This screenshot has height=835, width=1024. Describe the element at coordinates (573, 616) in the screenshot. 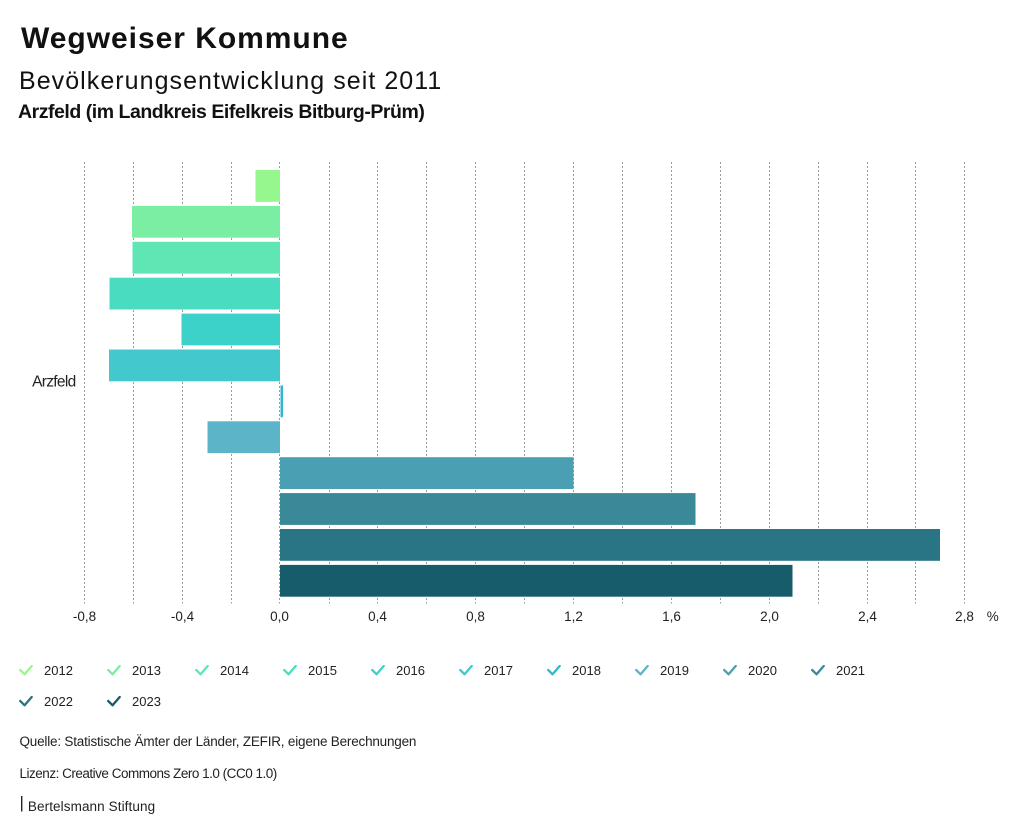

I see `svg-text: 1,2` at that location.